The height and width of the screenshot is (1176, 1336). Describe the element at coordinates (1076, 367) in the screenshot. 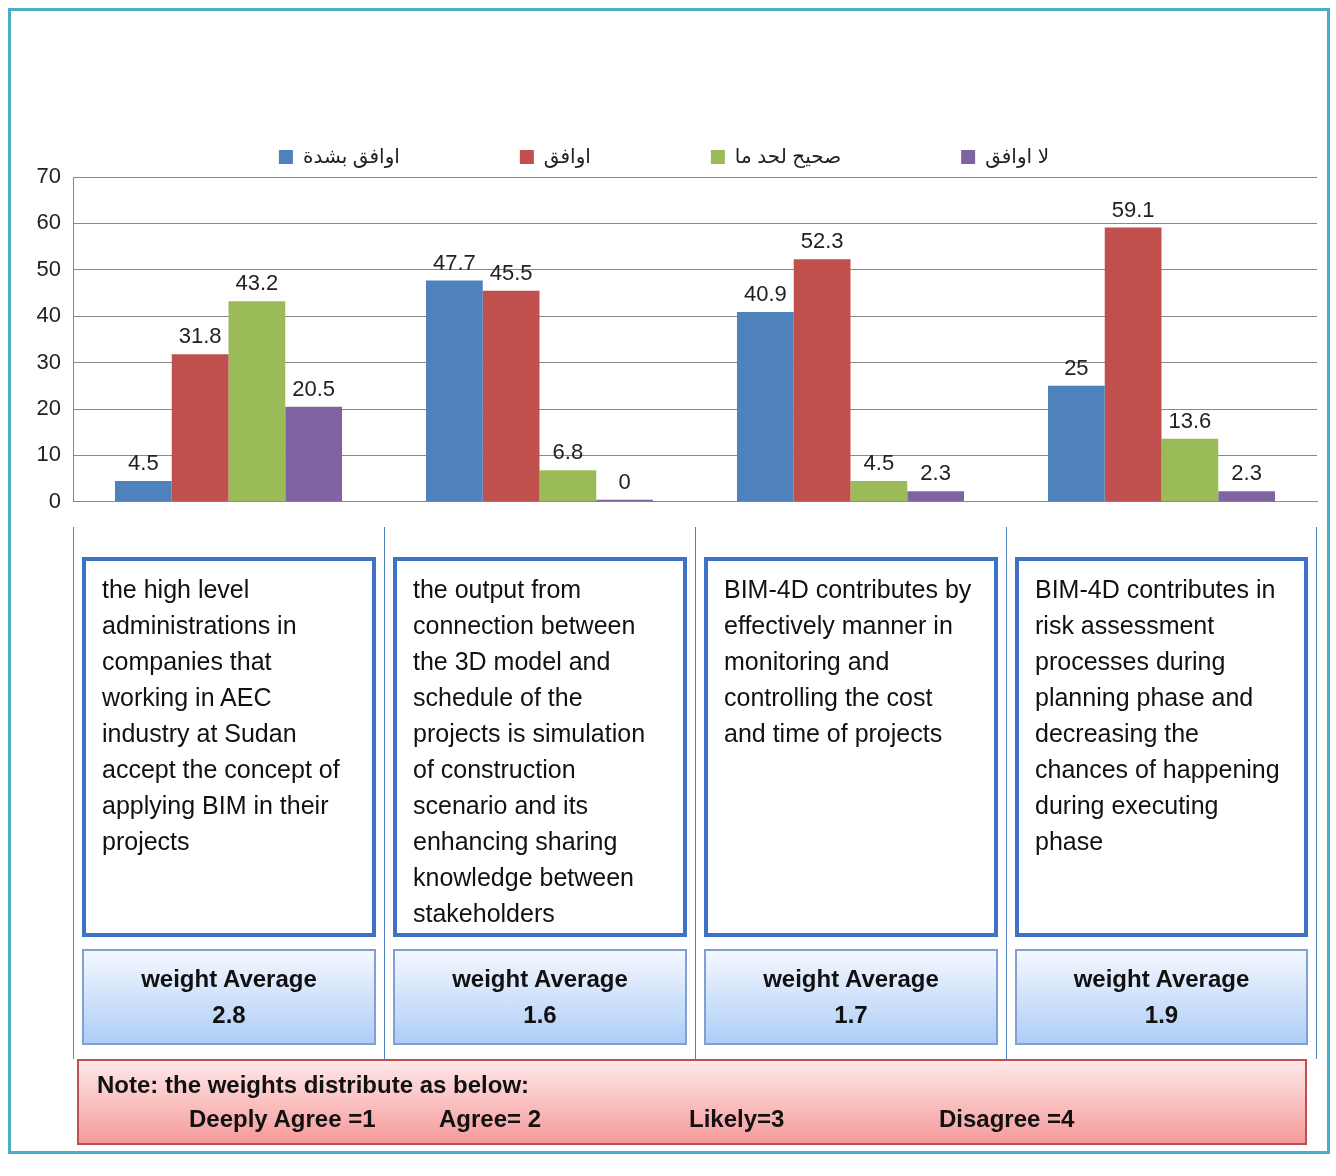

I see `data-label: 25` at that location.